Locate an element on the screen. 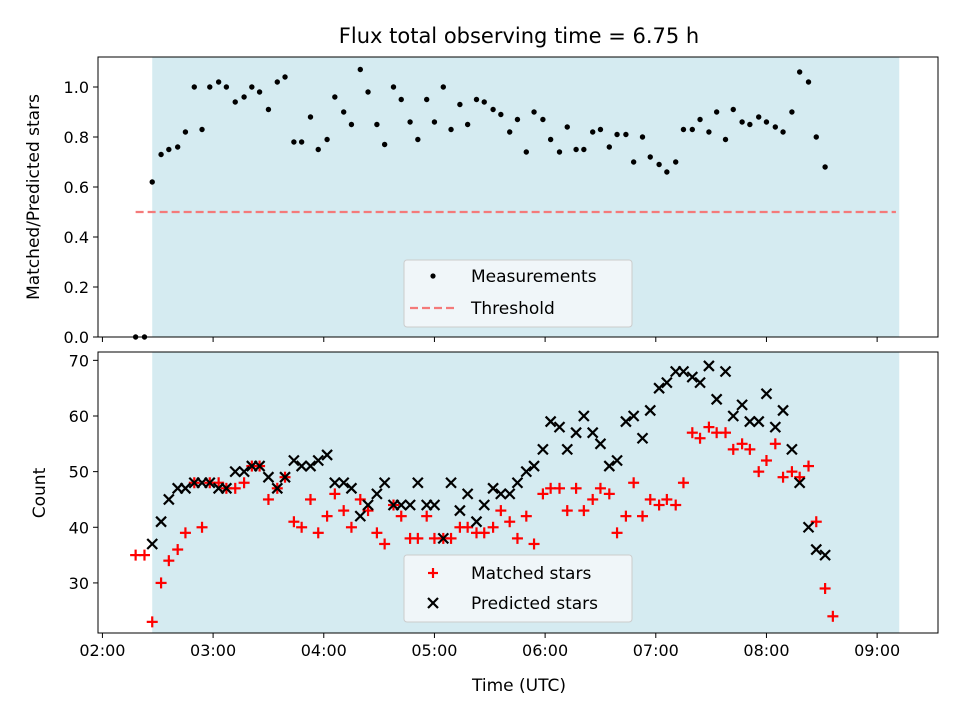  y-tick-label: 60 is located at coordinates (79, 416).